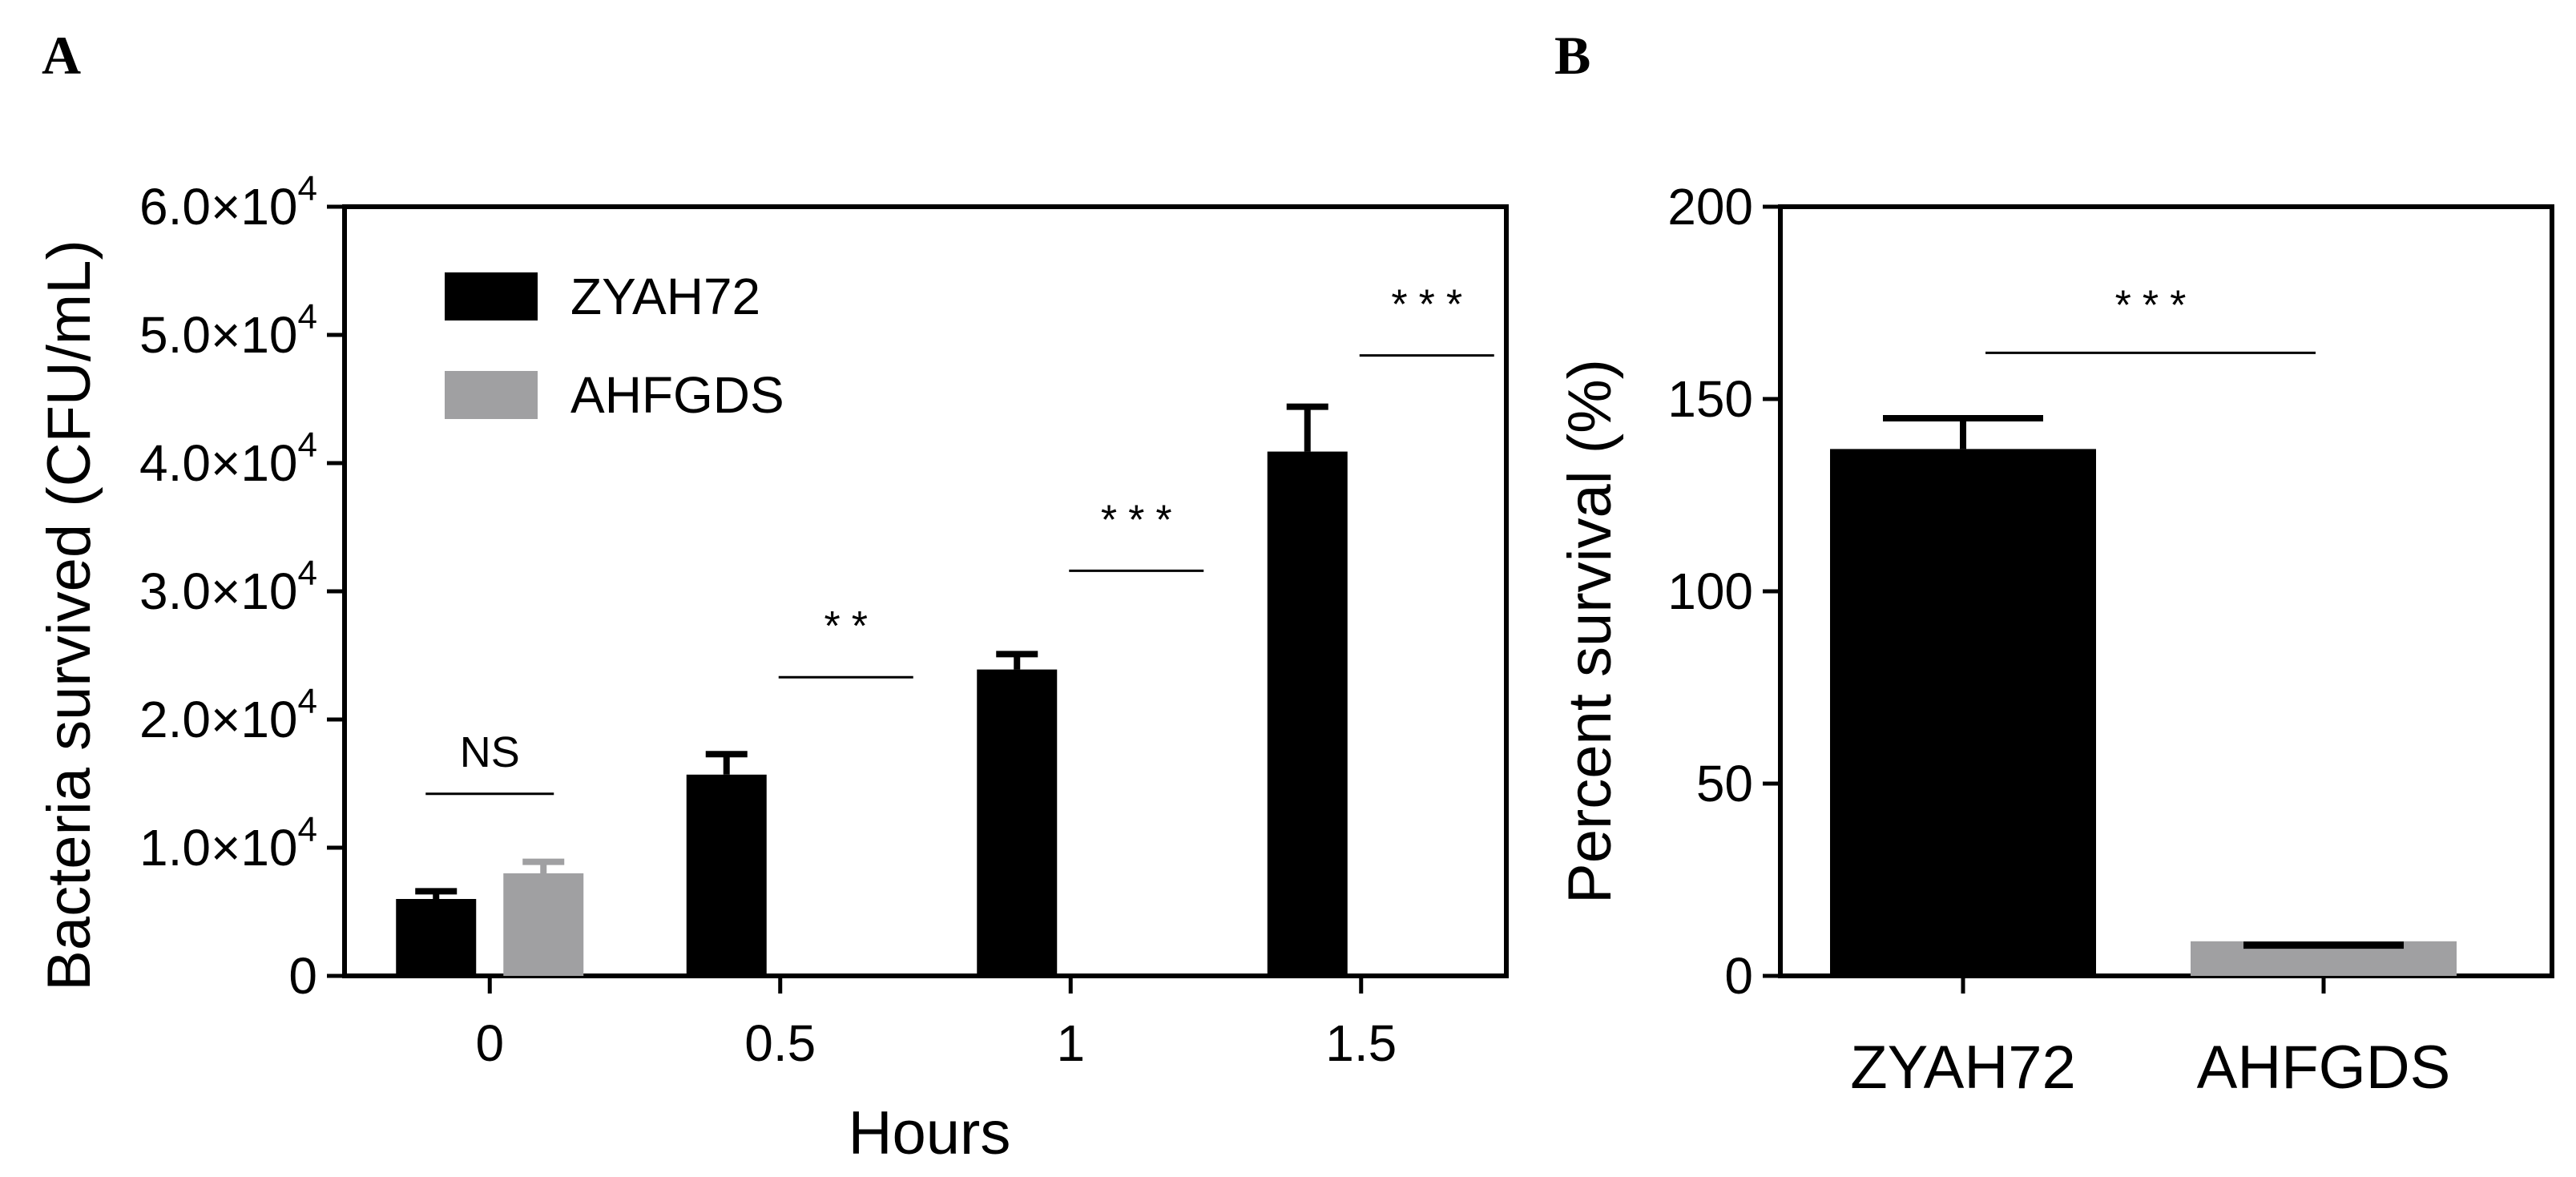  What do you see at coordinates (61, 55) in the screenshot?
I see `panel-a-label: A` at bounding box center [61, 55].